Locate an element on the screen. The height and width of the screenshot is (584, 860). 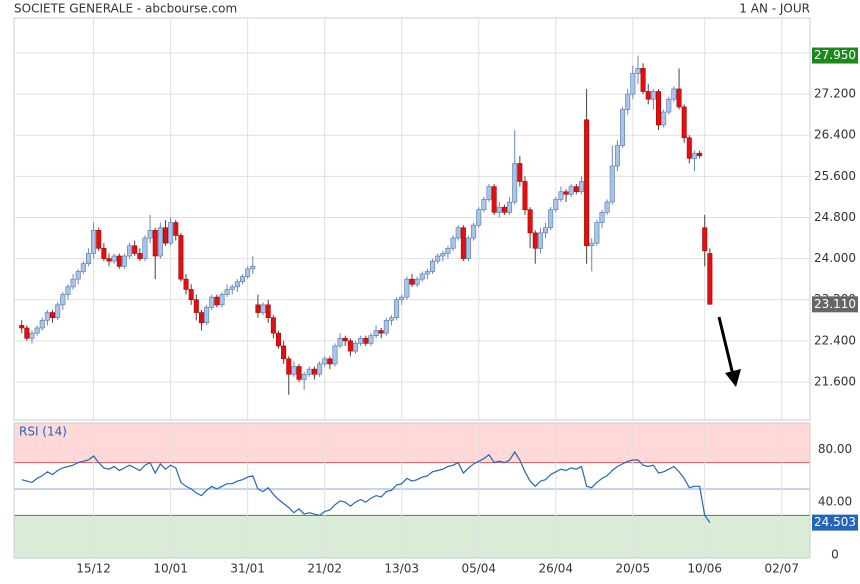
x-tick-label: 26/04 is located at coordinates (555, 569).